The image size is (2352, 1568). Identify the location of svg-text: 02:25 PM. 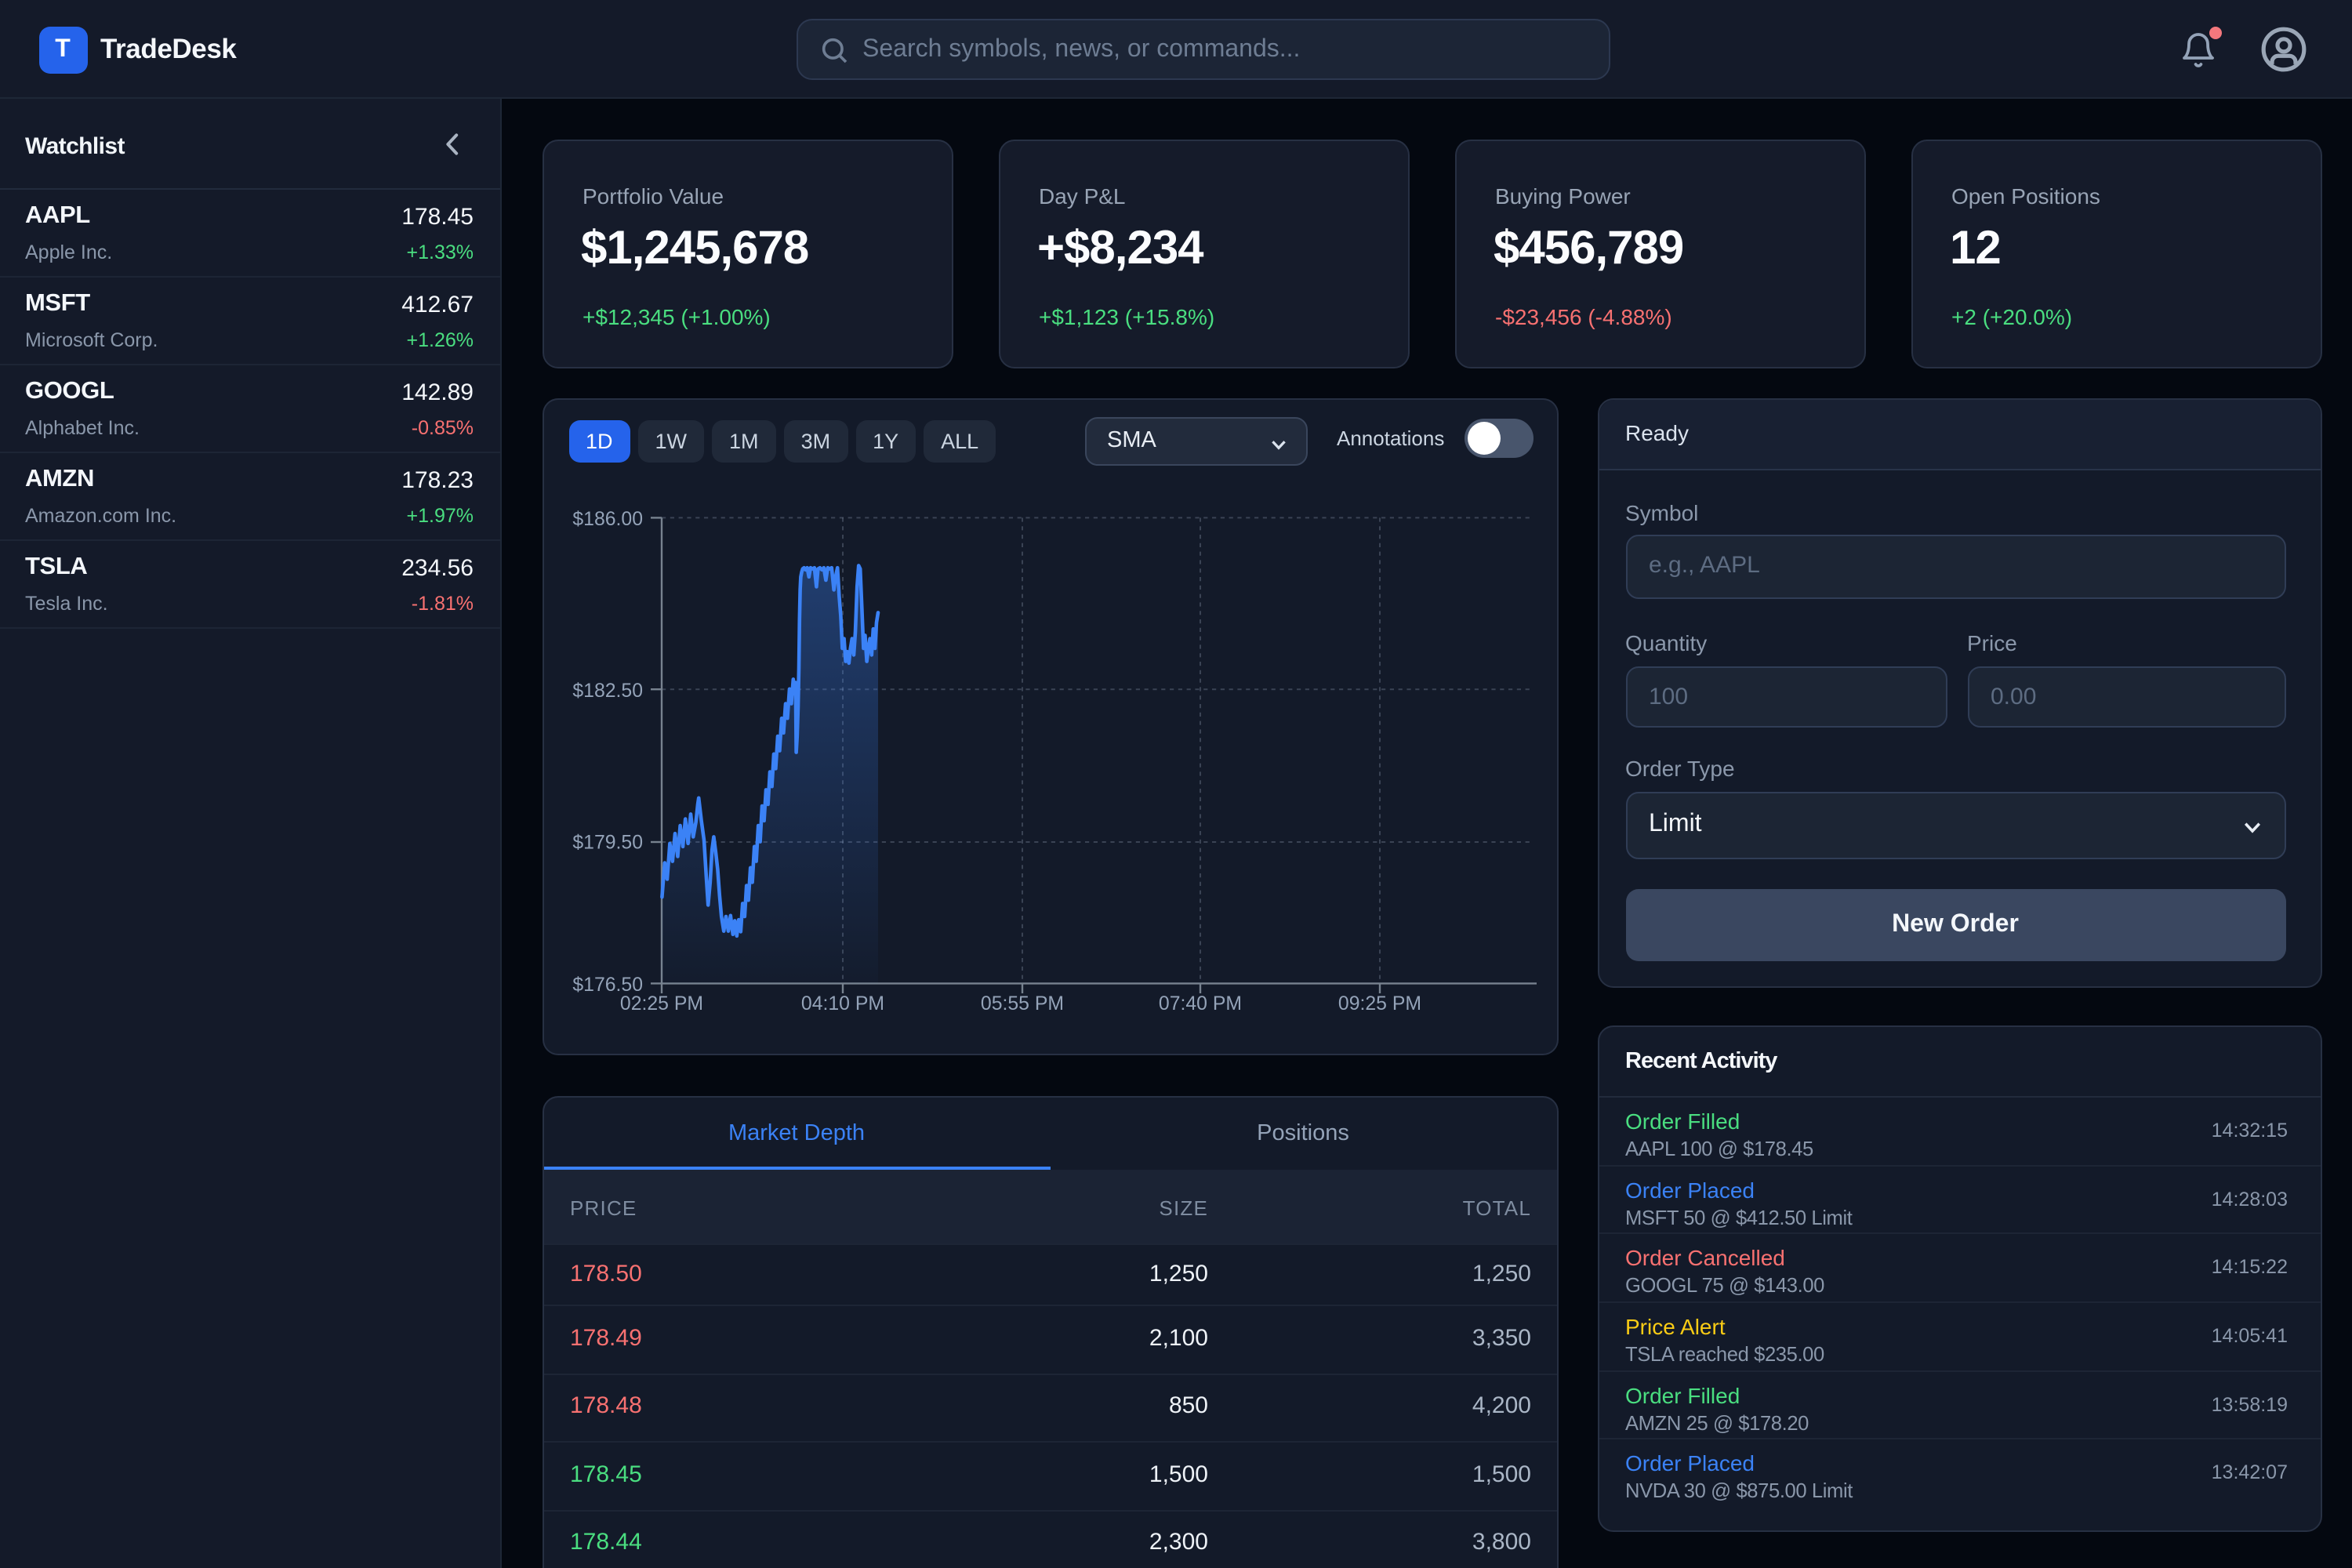
(660, 1003).